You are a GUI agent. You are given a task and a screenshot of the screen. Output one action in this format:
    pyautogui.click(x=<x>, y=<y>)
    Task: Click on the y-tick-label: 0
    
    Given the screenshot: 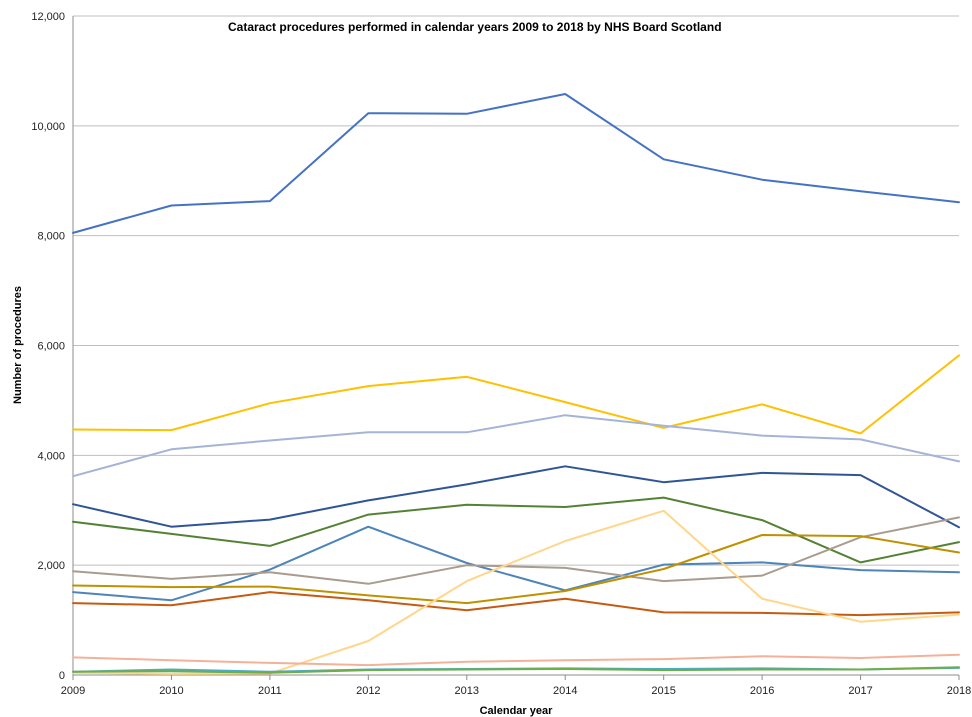 What is the action you would take?
    pyautogui.click(x=62, y=676)
    